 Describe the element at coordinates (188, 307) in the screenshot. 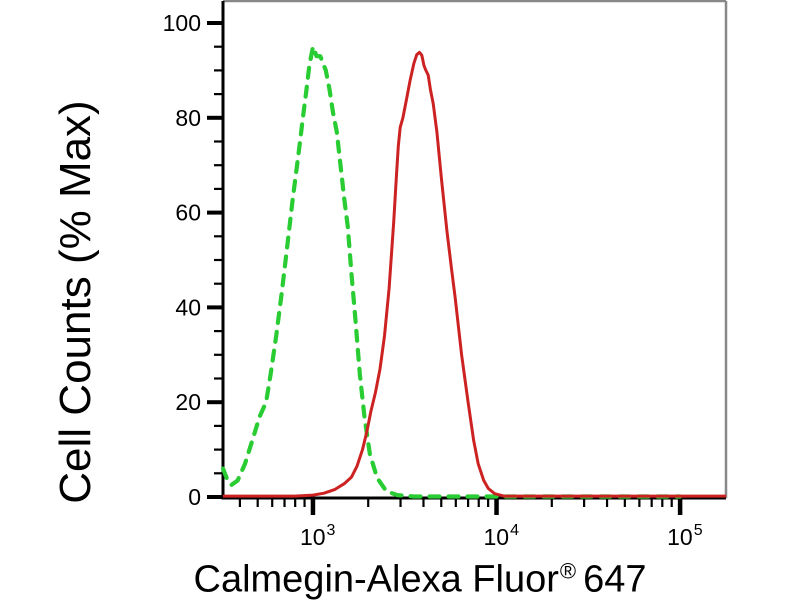

I see `y-tick-label: 40` at that location.